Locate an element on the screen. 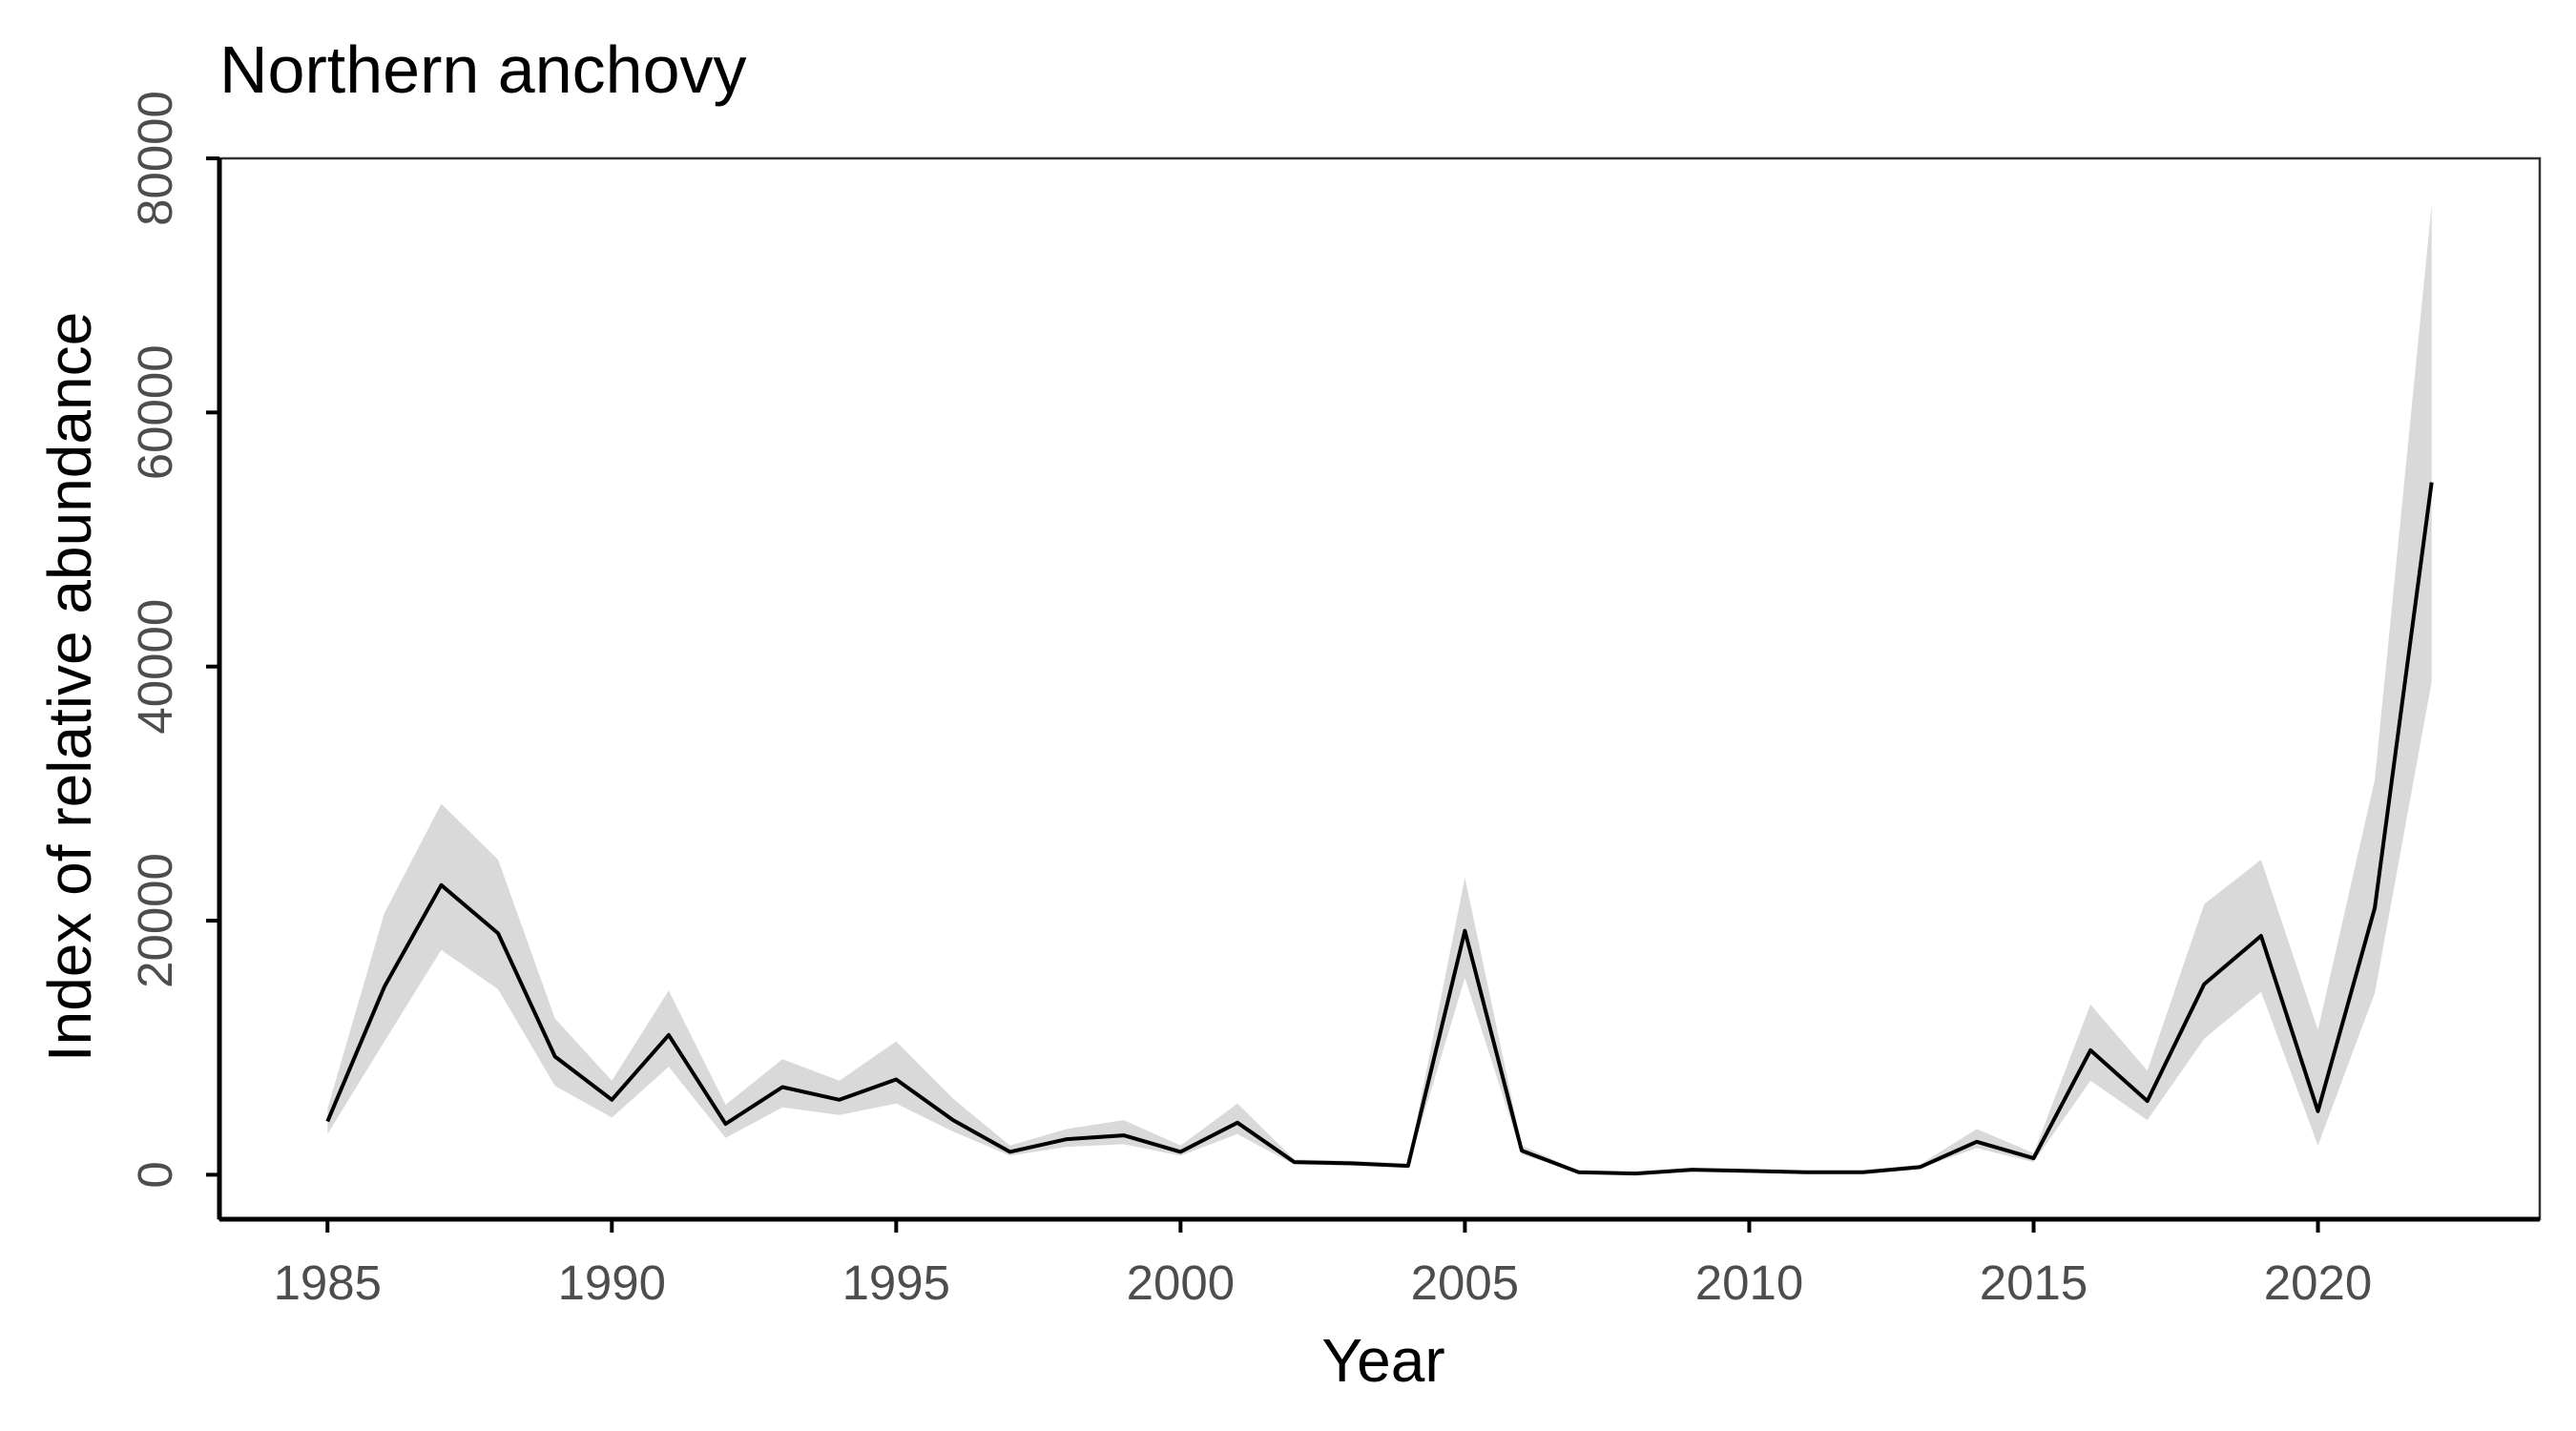 The width and height of the screenshot is (2576, 1431). x-axis: 1985 1990 1995 2000 2005 2010 2015 2020 is located at coordinates (1323, 1264).